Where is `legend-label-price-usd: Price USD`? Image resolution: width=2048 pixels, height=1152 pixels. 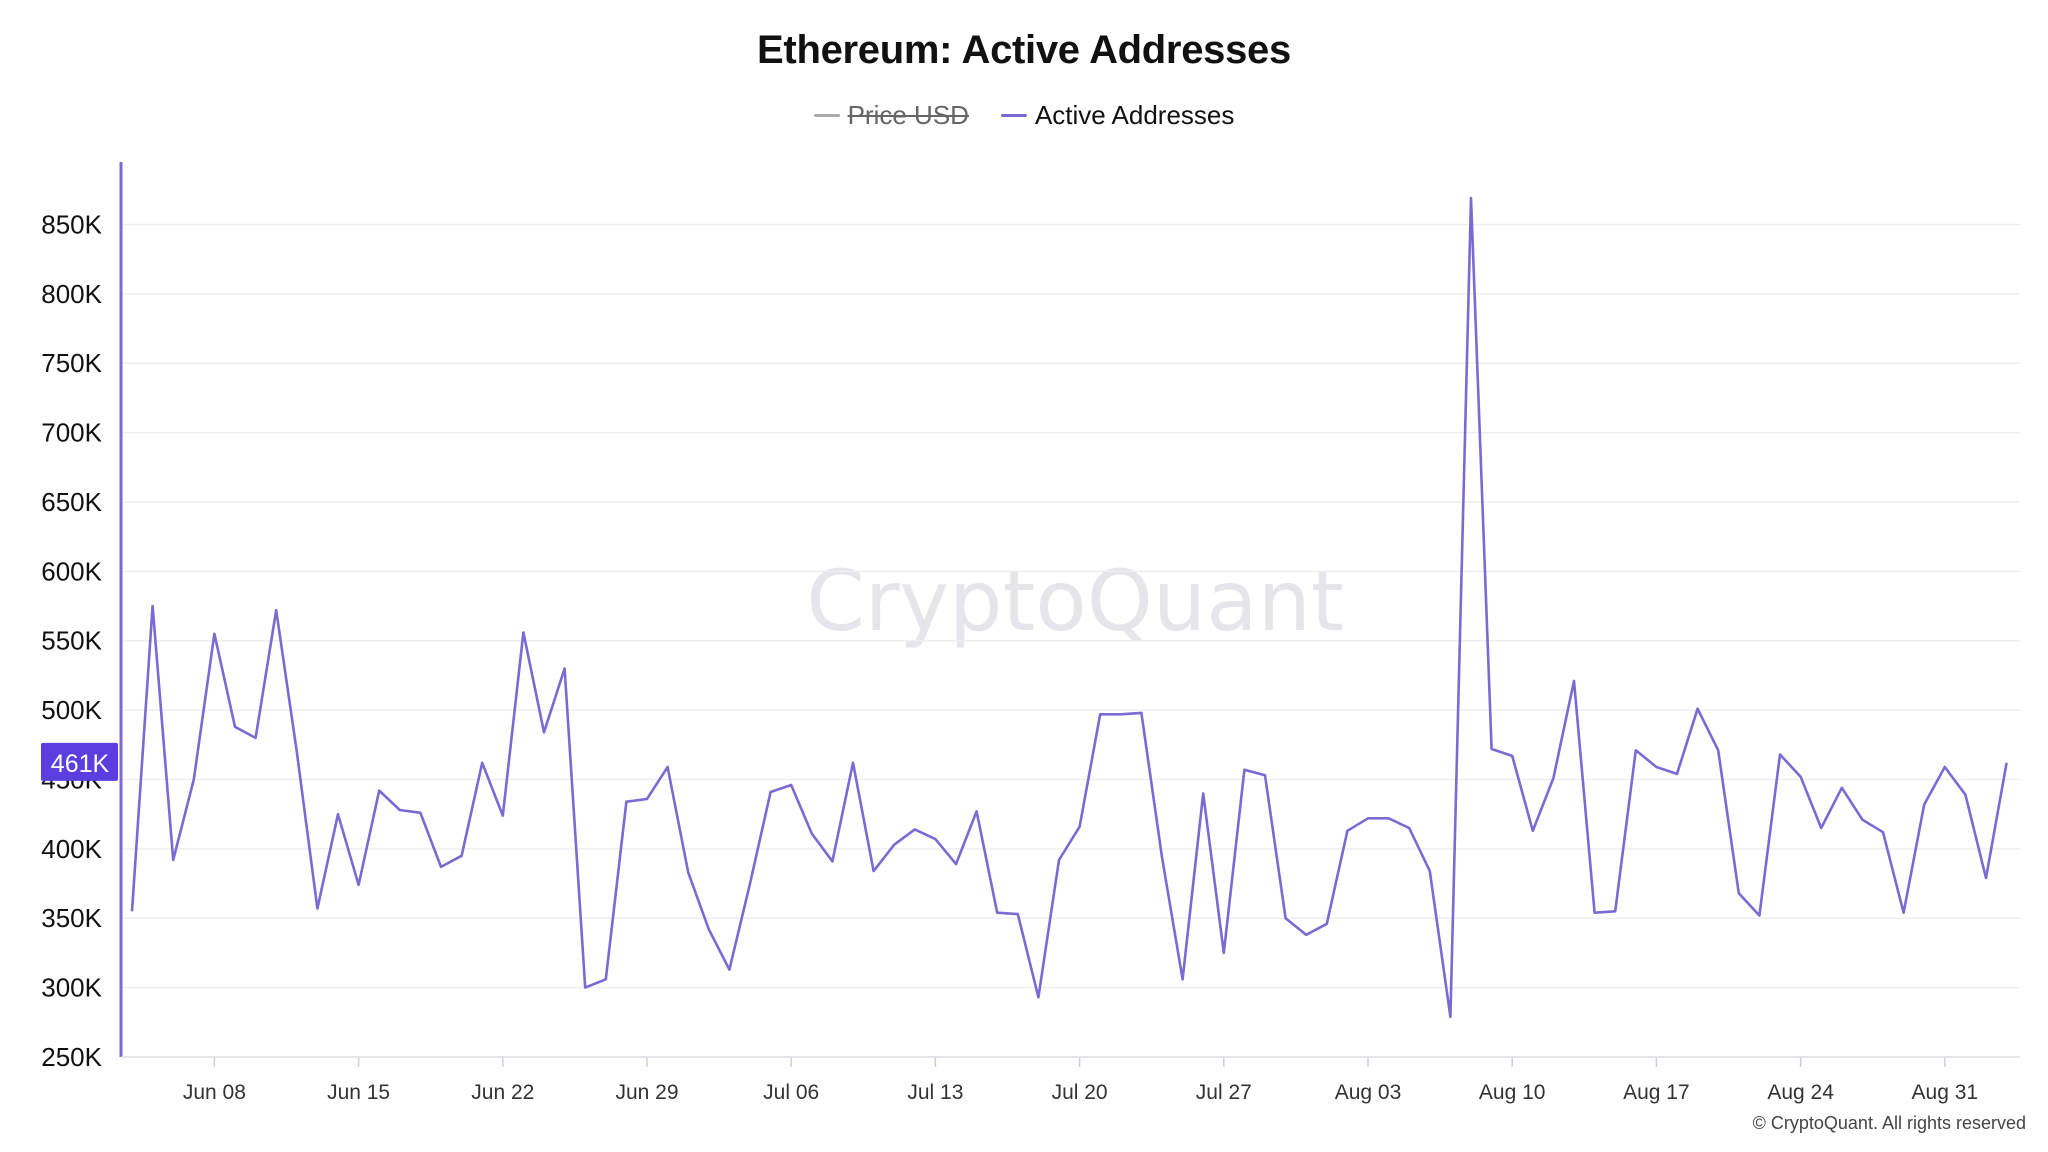 legend-label-price-usd: Price USD is located at coordinates (908, 115).